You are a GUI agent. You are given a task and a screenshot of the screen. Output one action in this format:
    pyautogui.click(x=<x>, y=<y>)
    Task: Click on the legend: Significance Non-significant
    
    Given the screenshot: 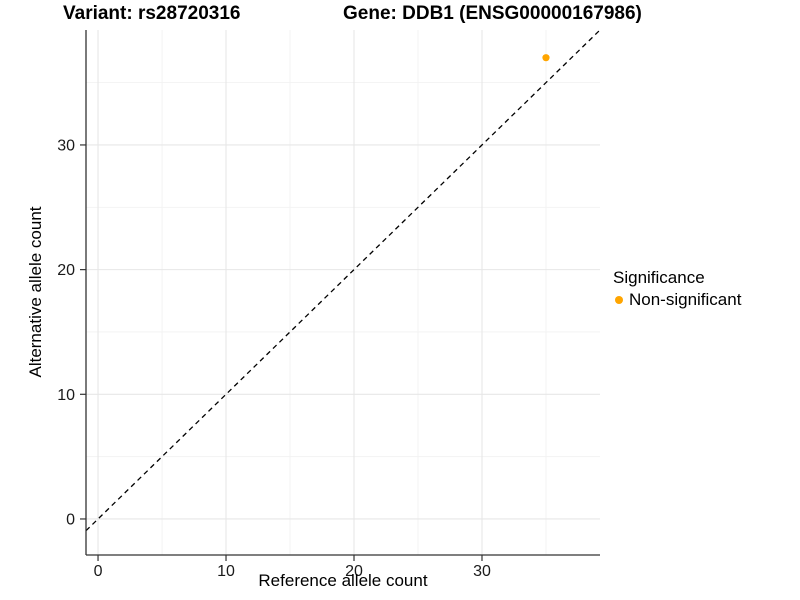 What is the action you would take?
    pyautogui.click(x=677, y=289)
    